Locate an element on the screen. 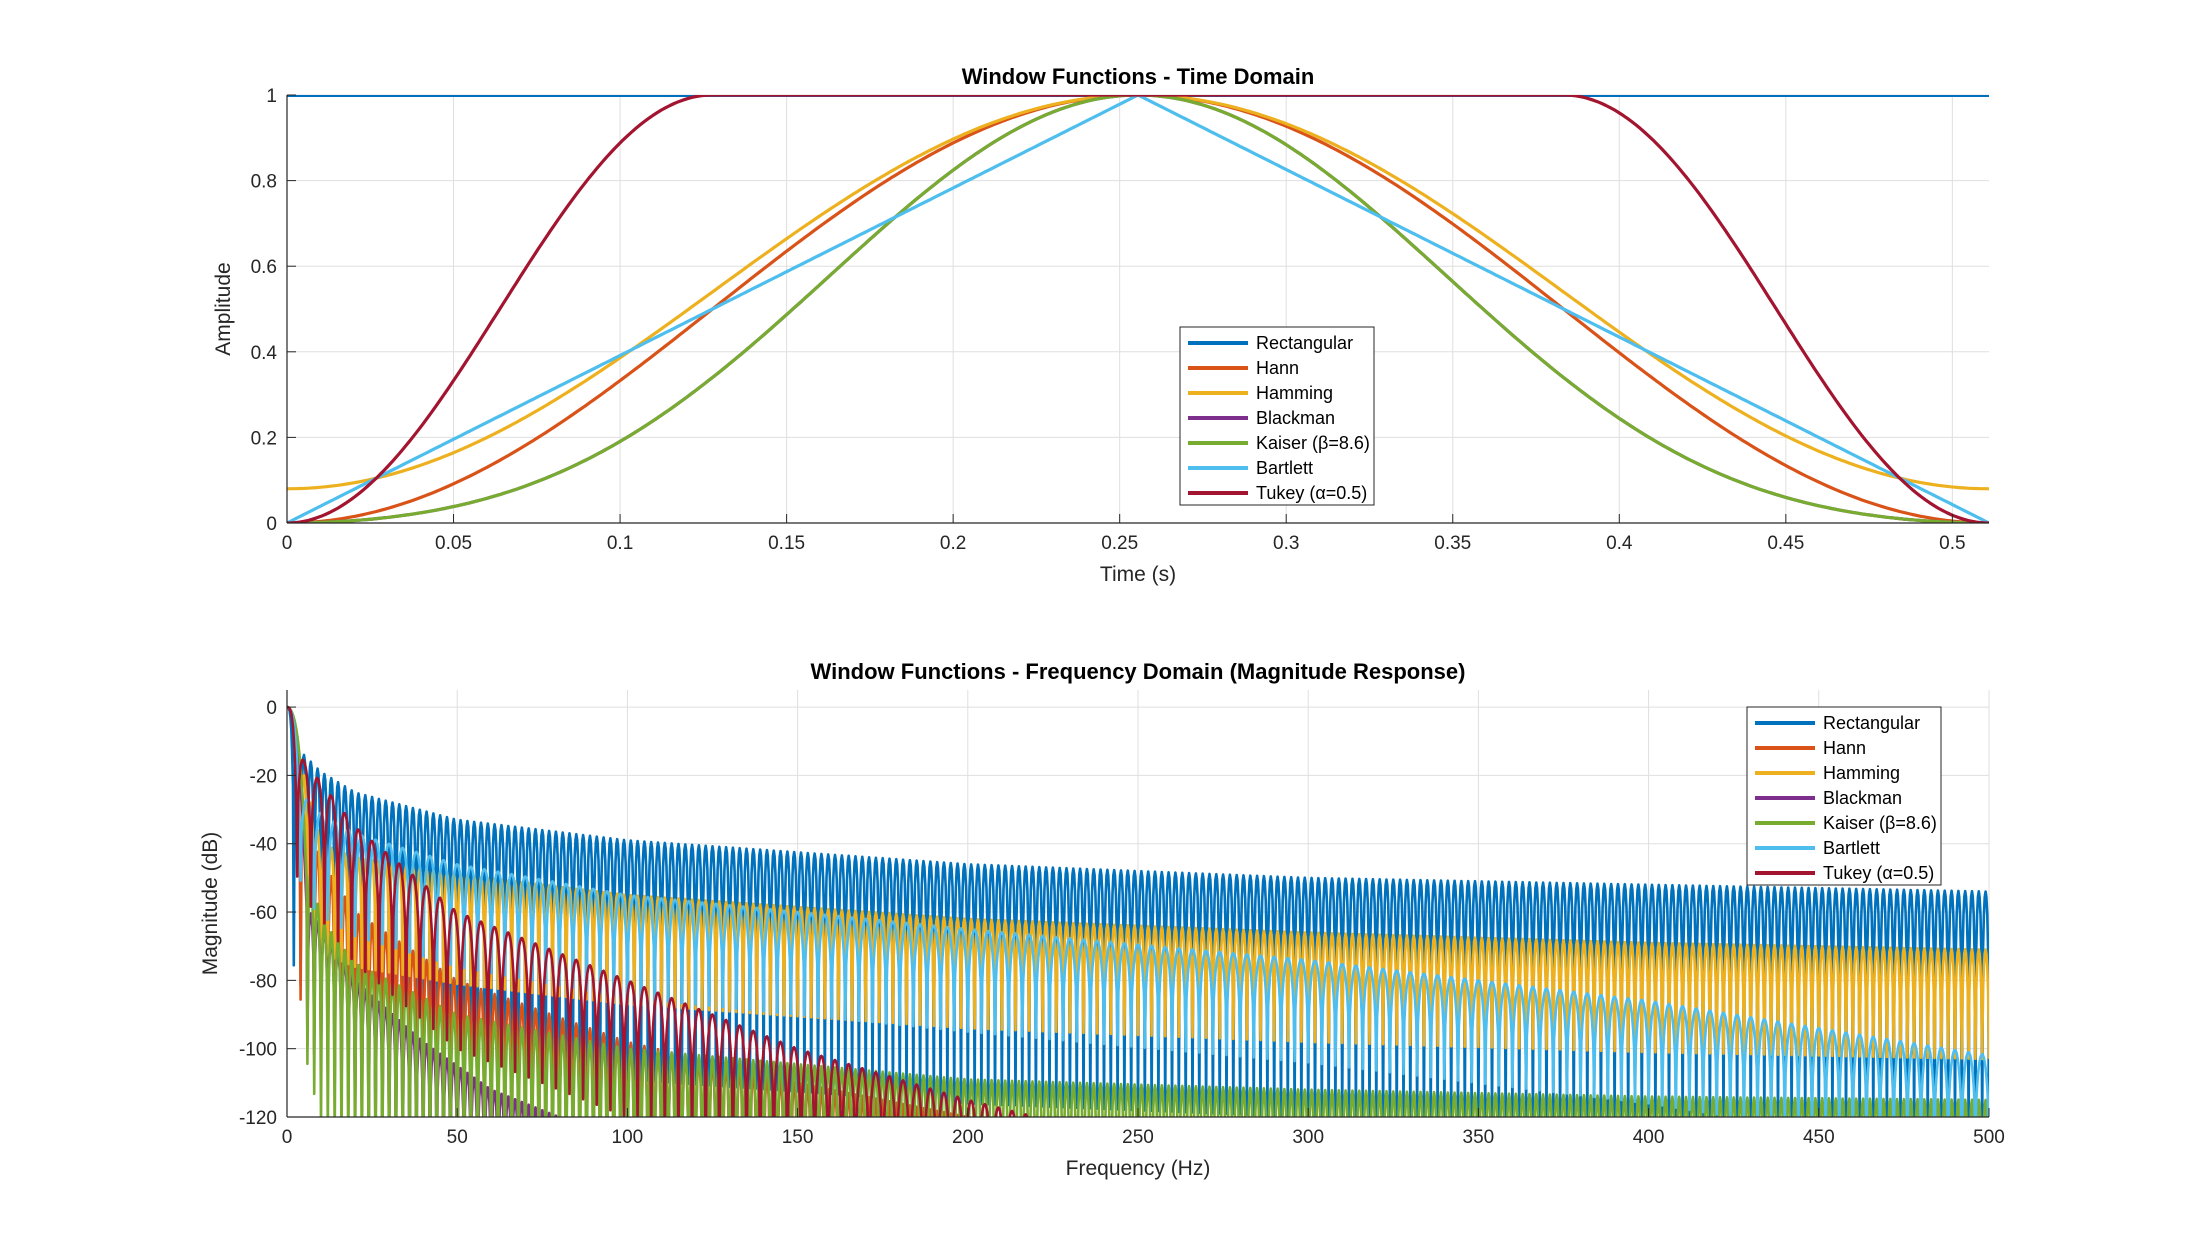 Image resolution: width=2187 pixels, height=1255 pixels. x-tick-label: 0.45 is located at coordinates (1785, 543).